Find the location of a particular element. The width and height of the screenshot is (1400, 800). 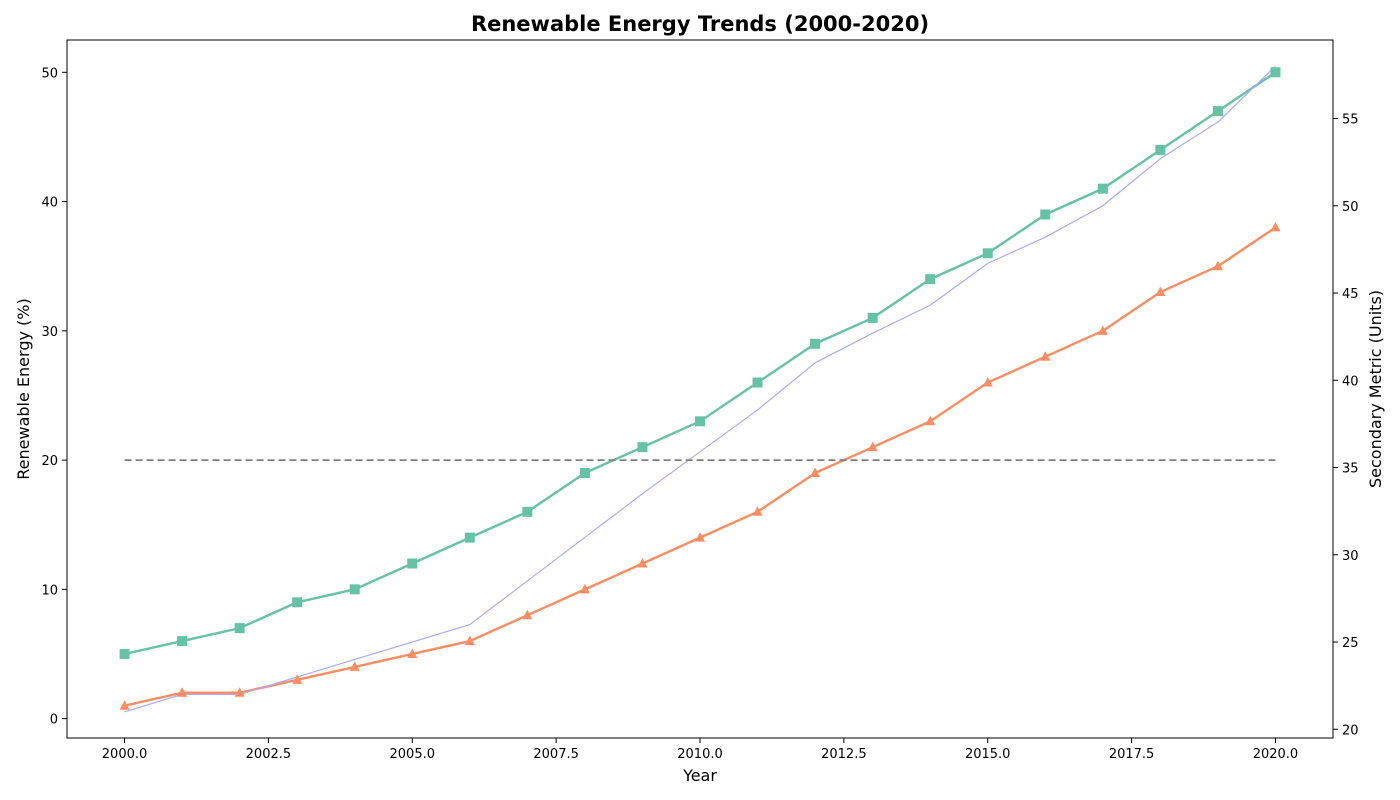

y-ticks: 0 10 20 30 40 50 is located at coordinates (54, 397).